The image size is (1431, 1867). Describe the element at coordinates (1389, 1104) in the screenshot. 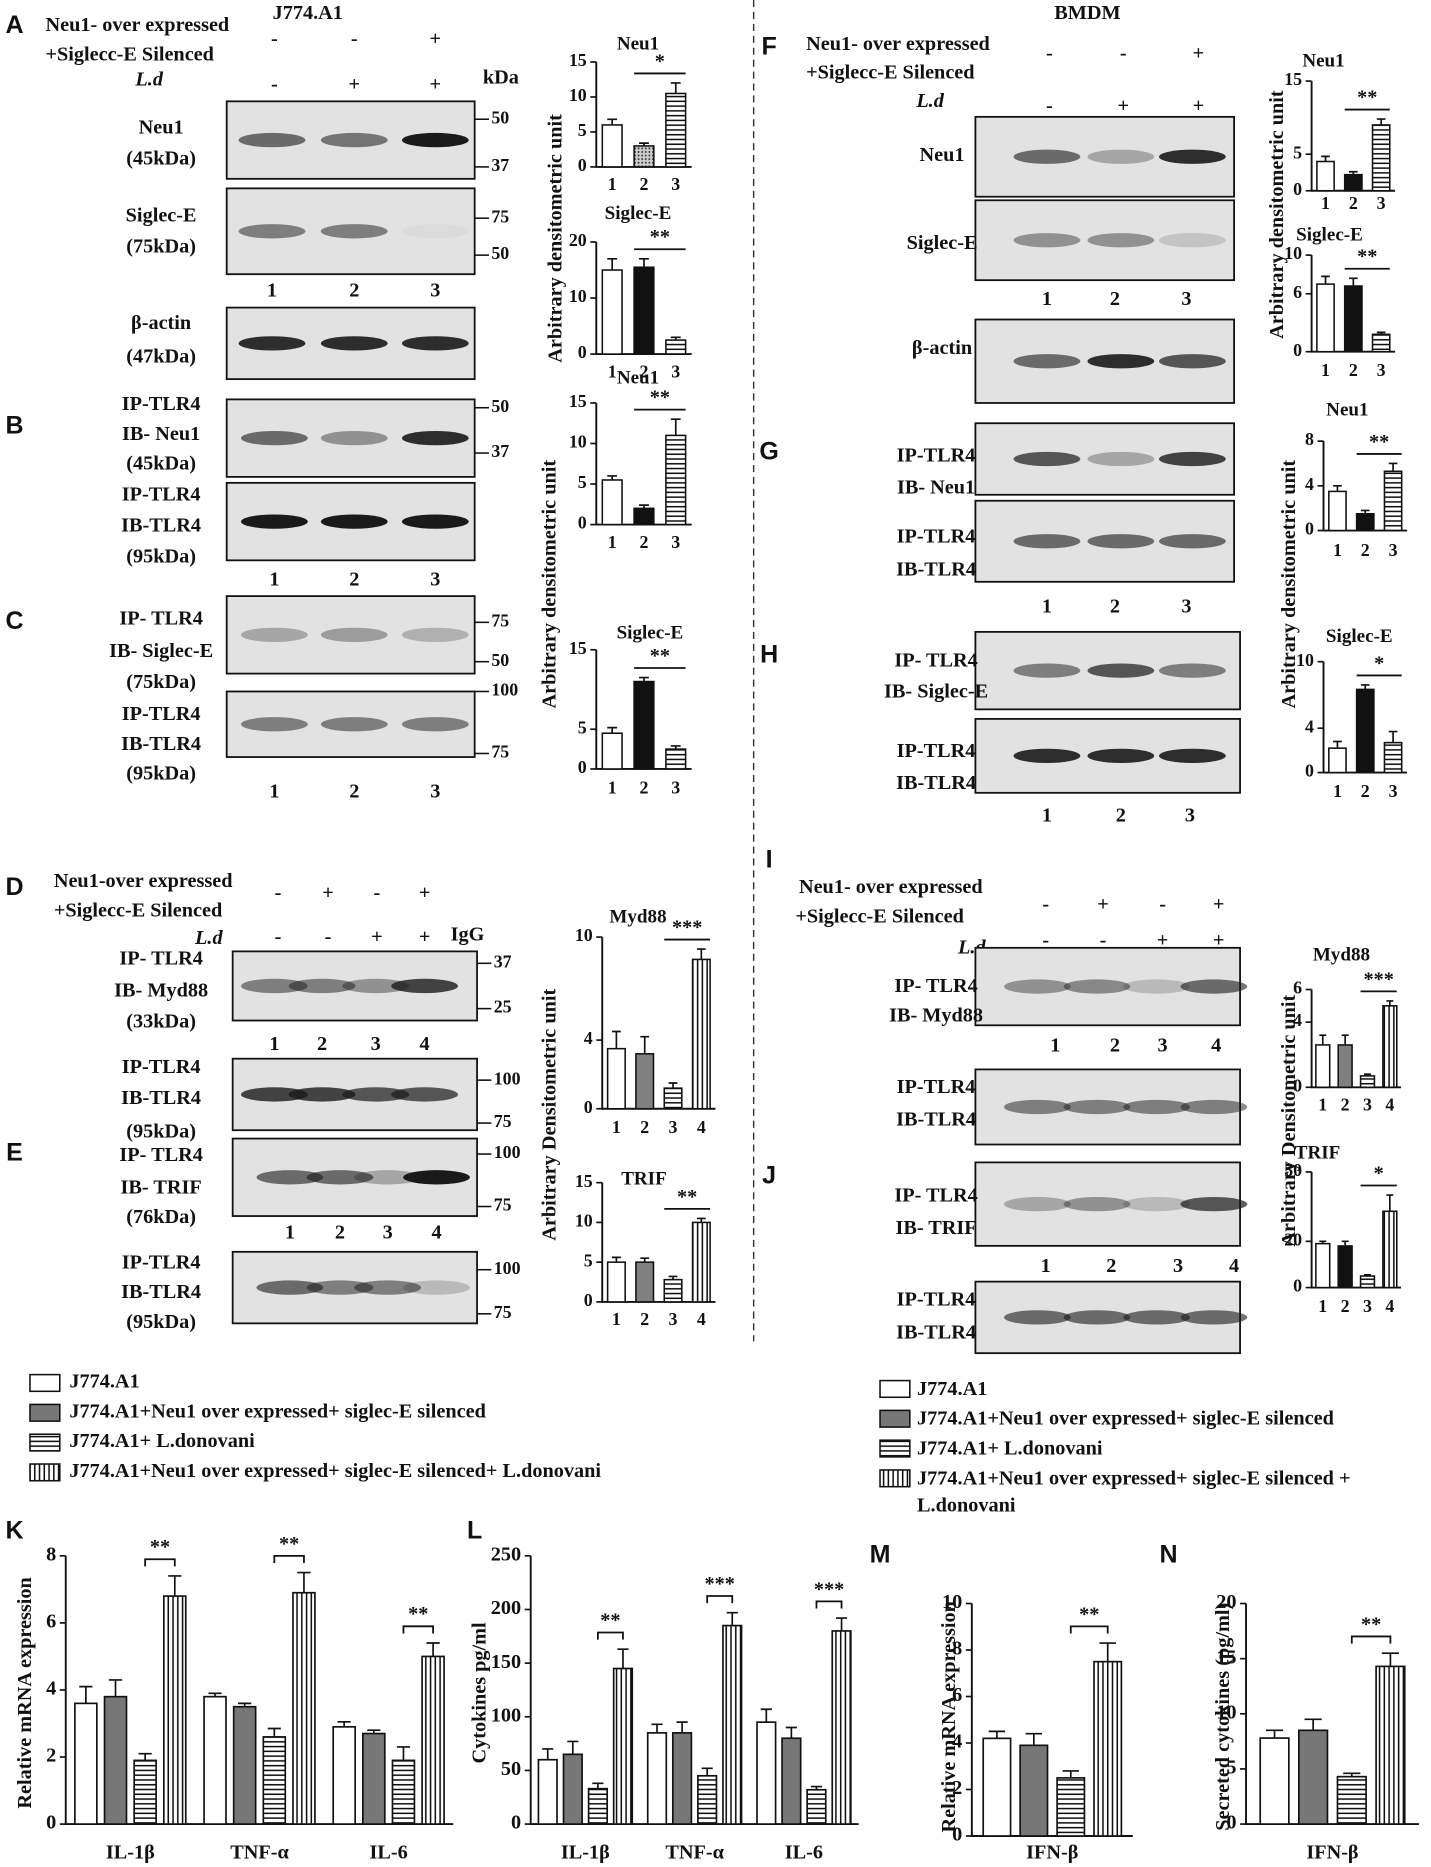

I see `x-tick-label: 4` at that location.